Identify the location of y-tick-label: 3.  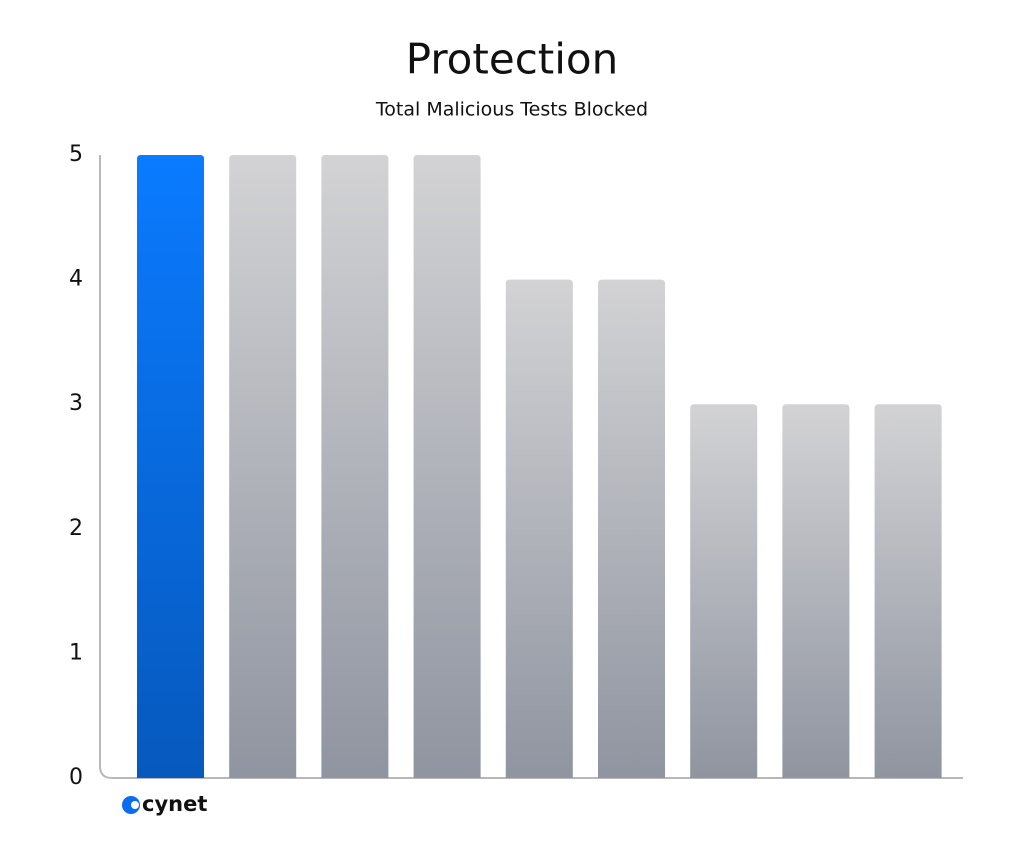
(76, 403).